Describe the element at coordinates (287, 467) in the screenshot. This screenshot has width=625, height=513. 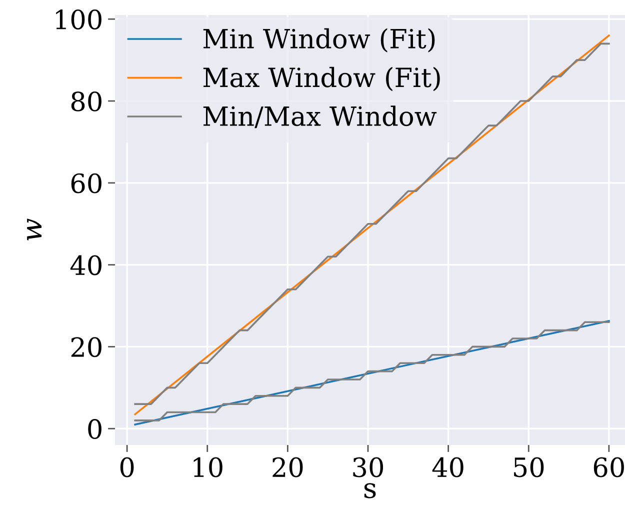
I see `x-tick-label: 20` at that location.